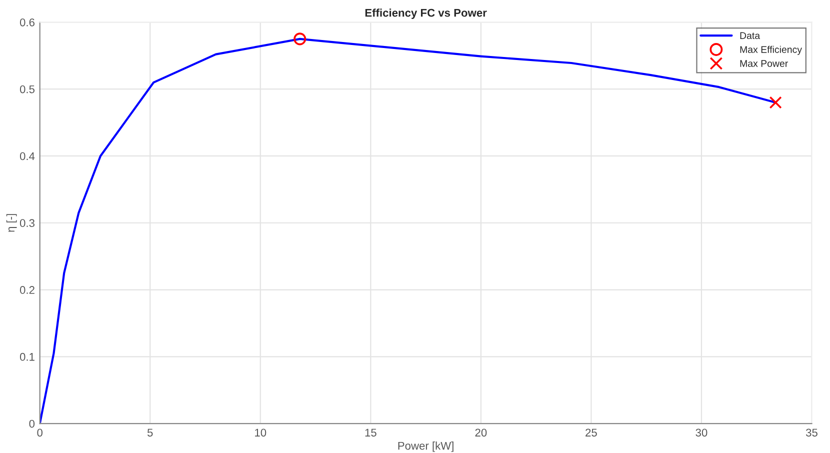 Image resolution: width=830 pixels, height=453 pixels. I want to click on x-tick-label: 15, so click(370, 432).